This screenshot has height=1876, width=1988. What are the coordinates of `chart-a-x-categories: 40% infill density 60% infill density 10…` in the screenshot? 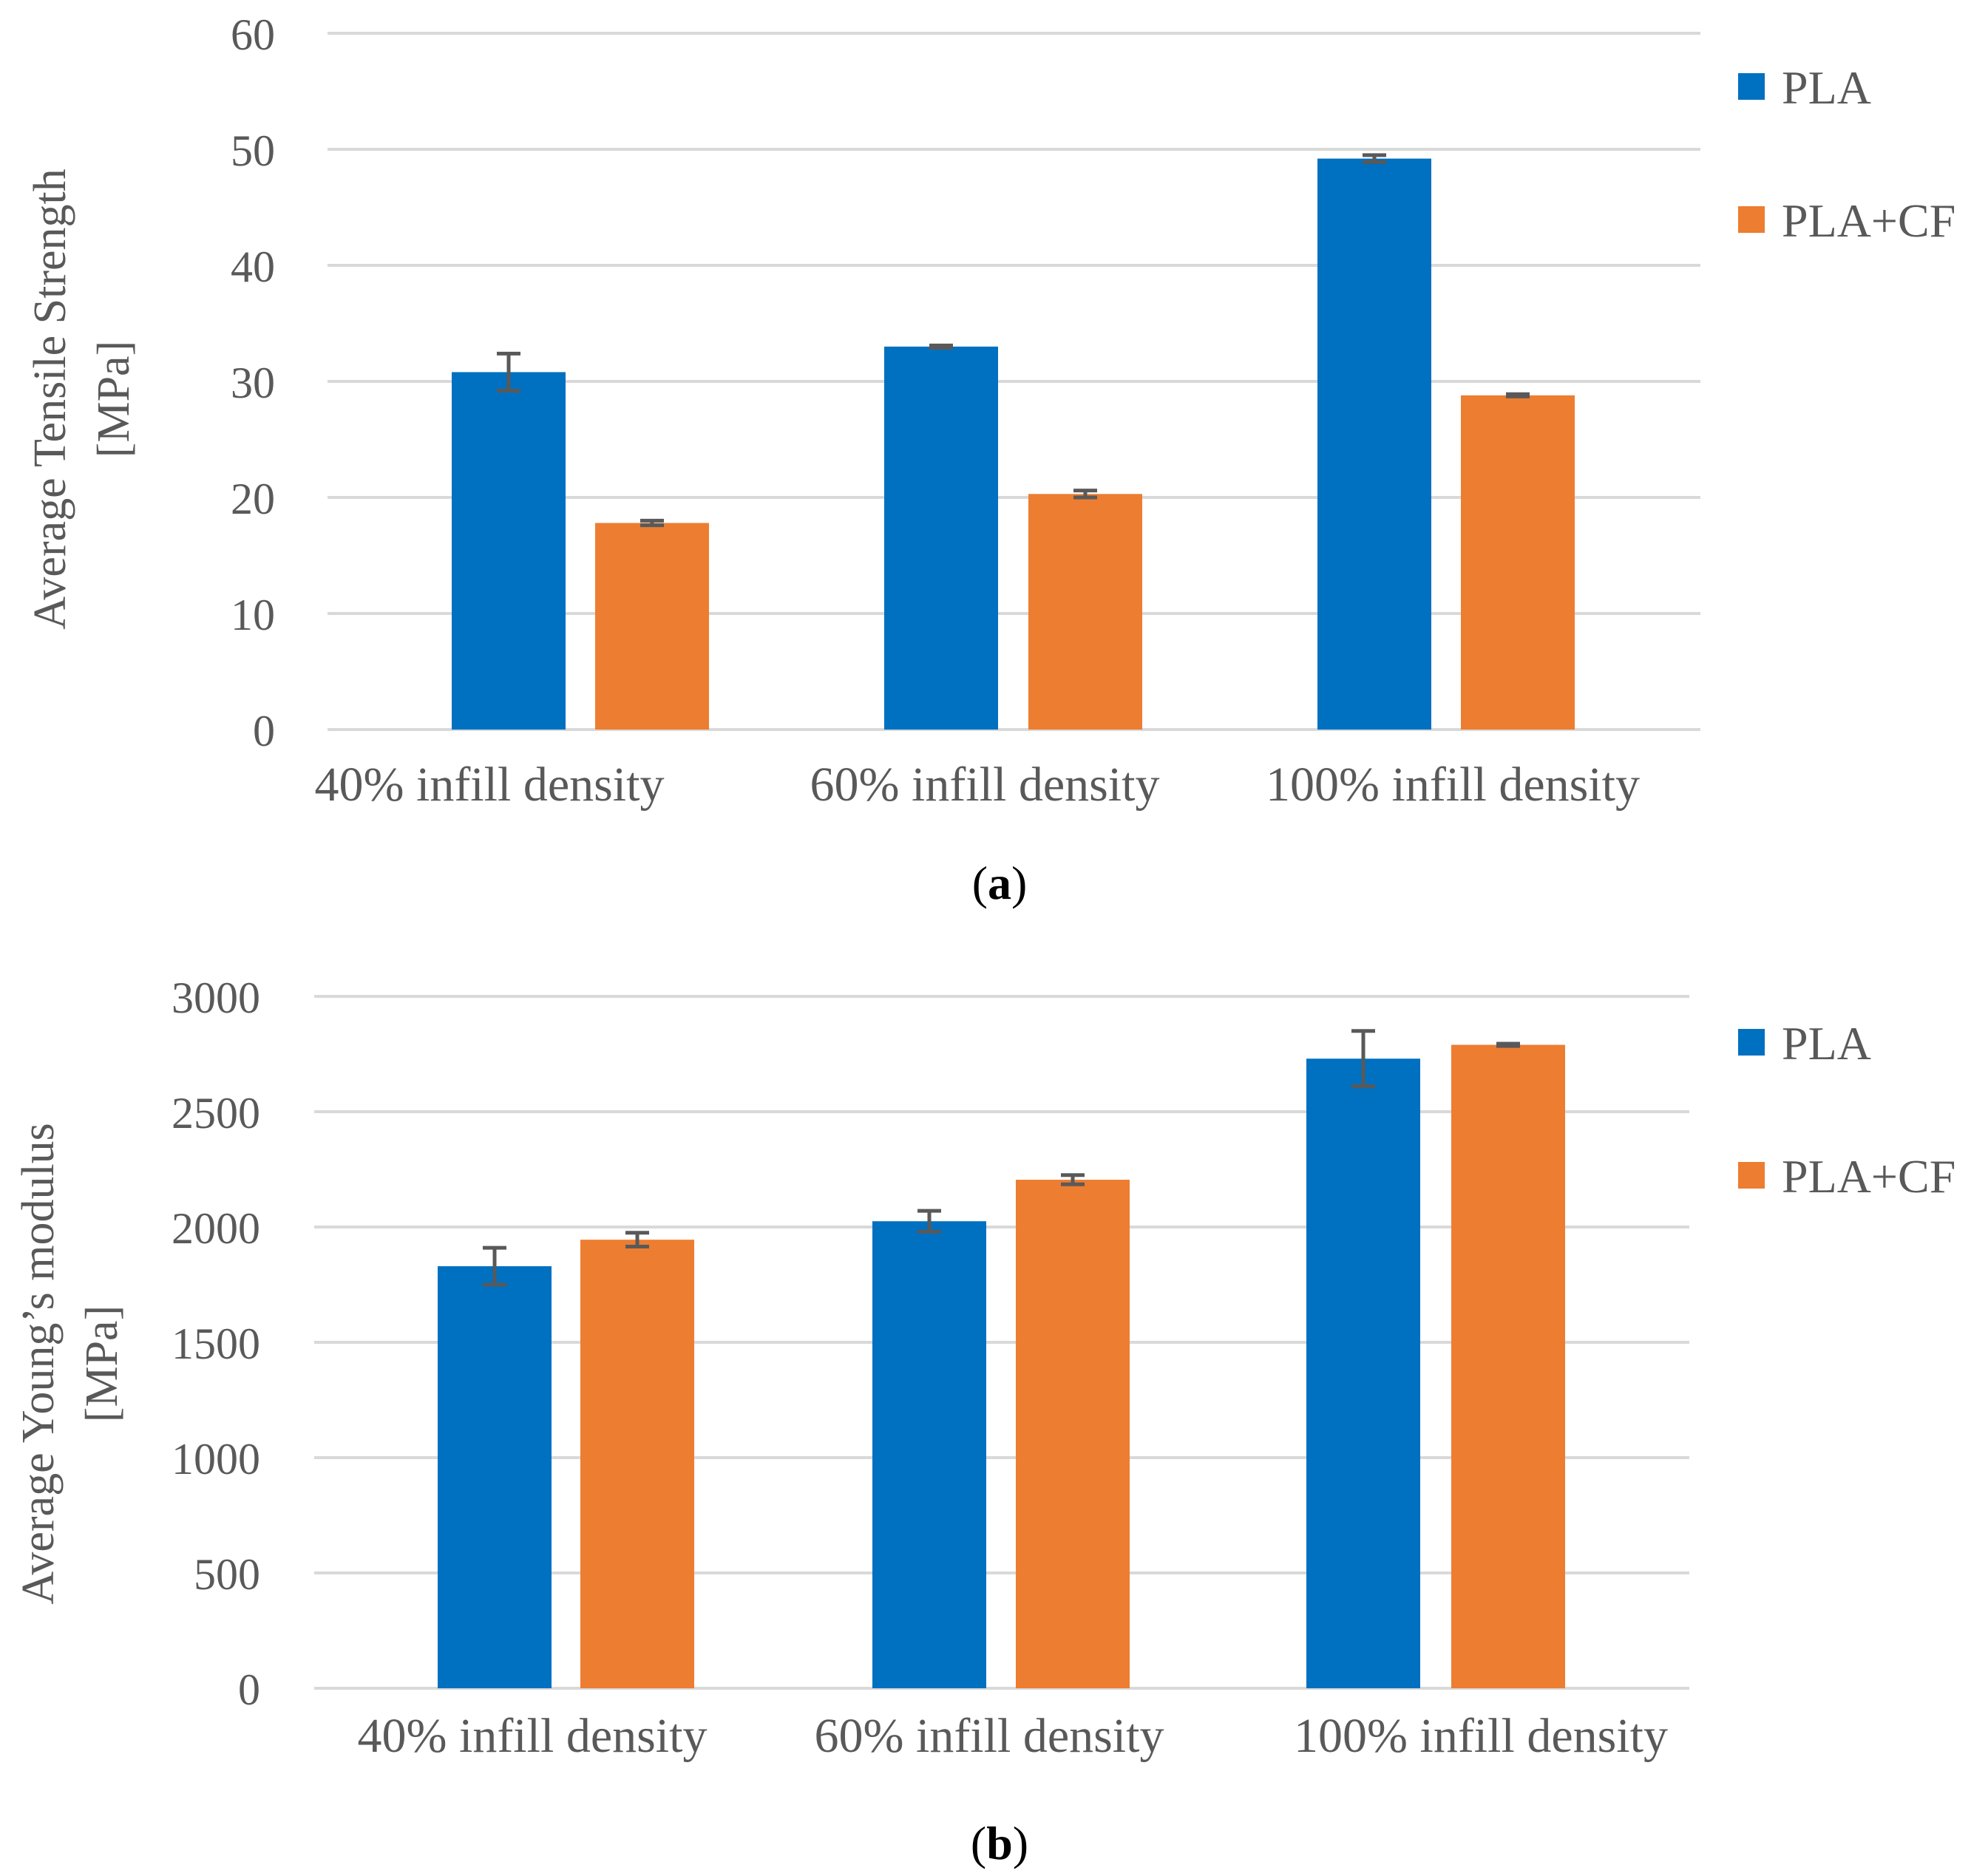 It's located at (977, 785).